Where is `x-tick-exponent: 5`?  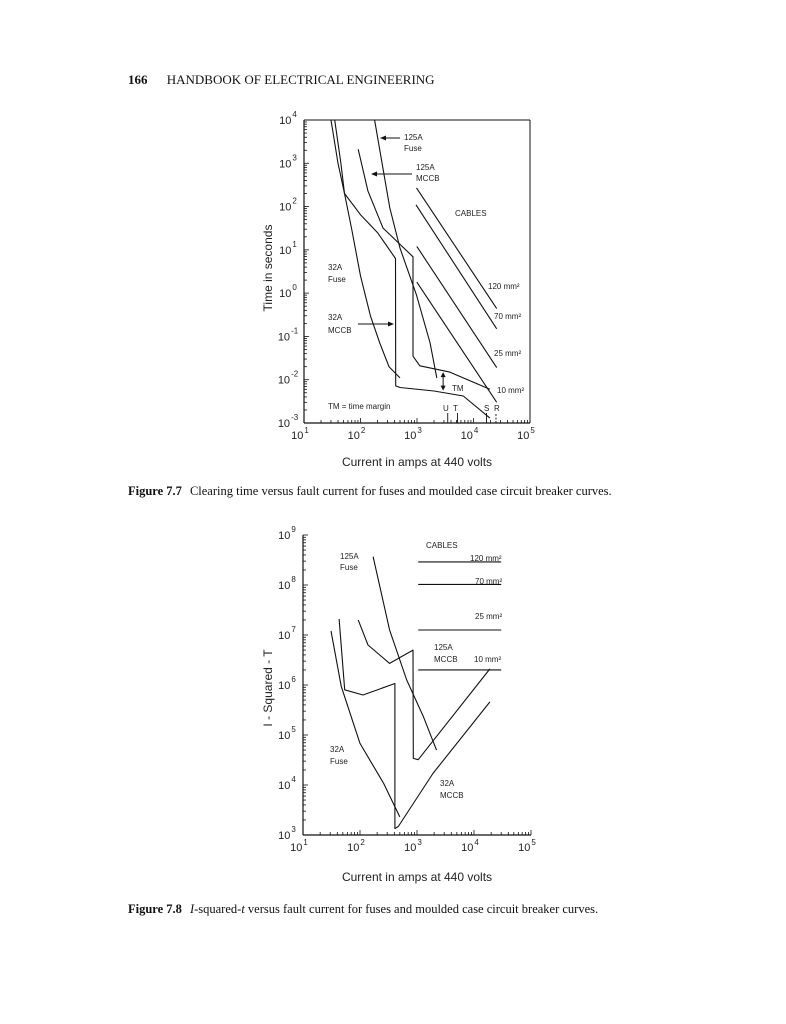
x-tick-exponent: 5 is located at coordinates (533, 842).